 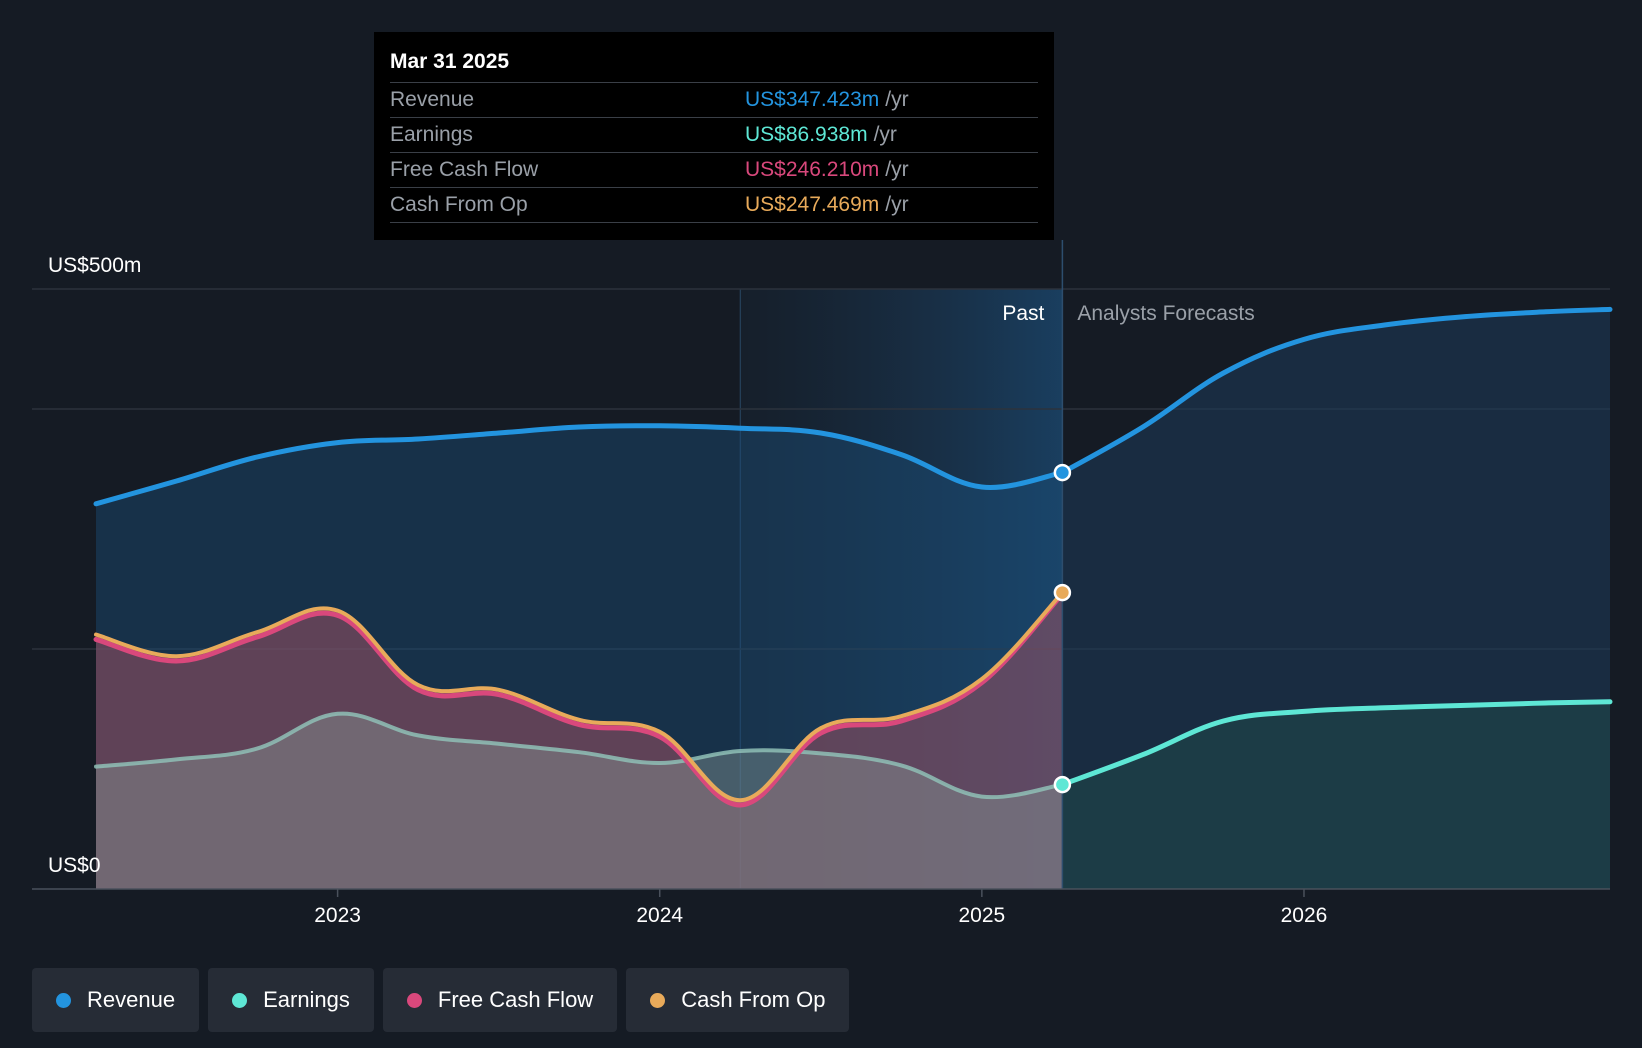 What do you see at coordinates (515, 999) in the screenshot?
I see `legend-label: Free Cash Flow` at bounding box center [515, 999].